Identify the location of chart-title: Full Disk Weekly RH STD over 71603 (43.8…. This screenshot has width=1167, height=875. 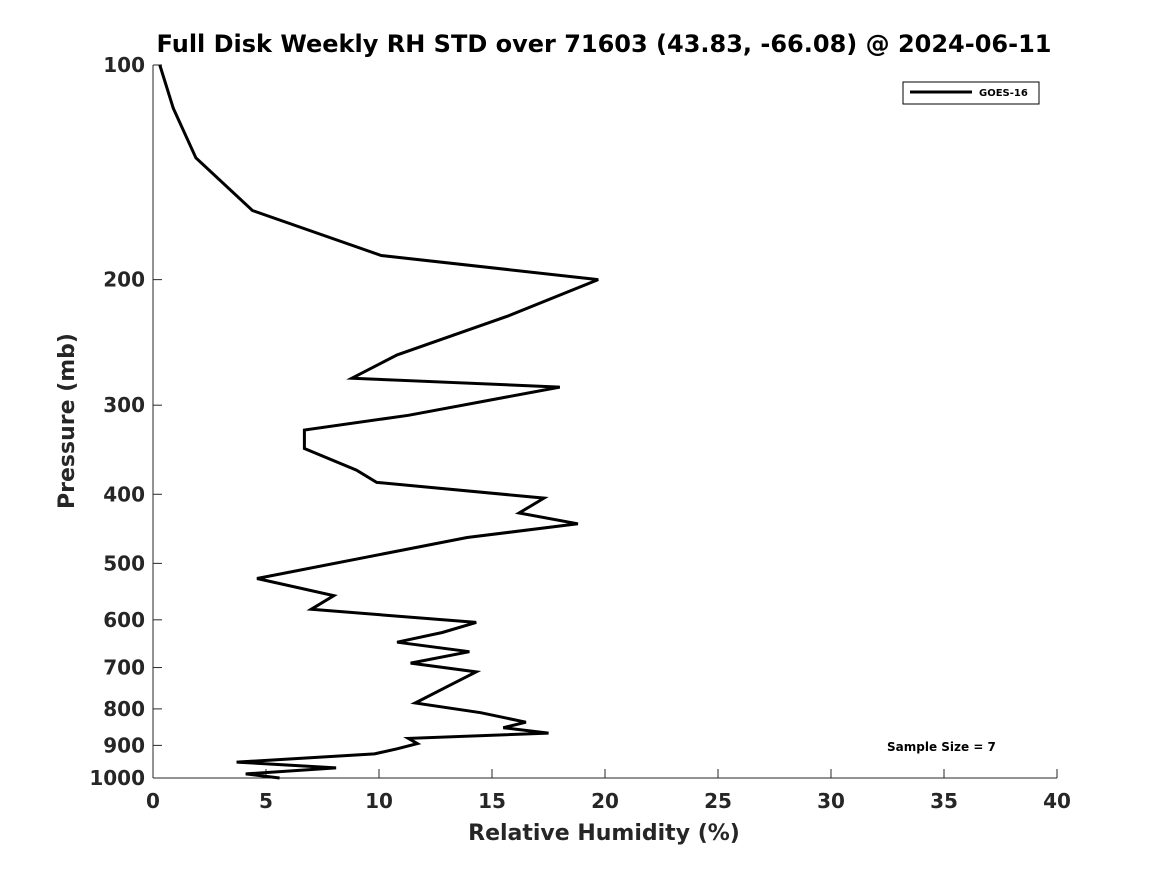
(604, 44).